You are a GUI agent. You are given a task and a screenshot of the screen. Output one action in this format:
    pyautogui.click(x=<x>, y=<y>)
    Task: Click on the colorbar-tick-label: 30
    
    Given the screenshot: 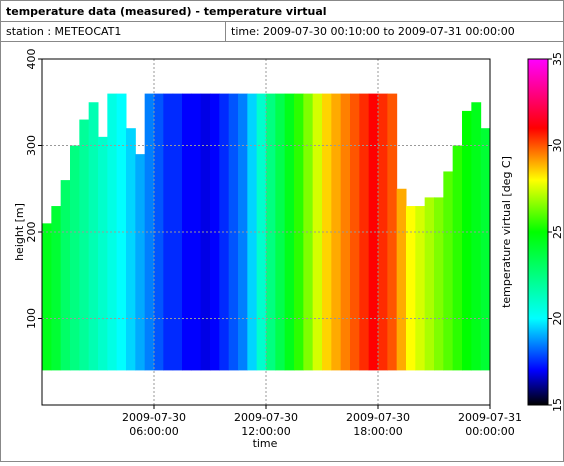 What is the action you would take?
    pyautogui.click(x=557, y=146)
    